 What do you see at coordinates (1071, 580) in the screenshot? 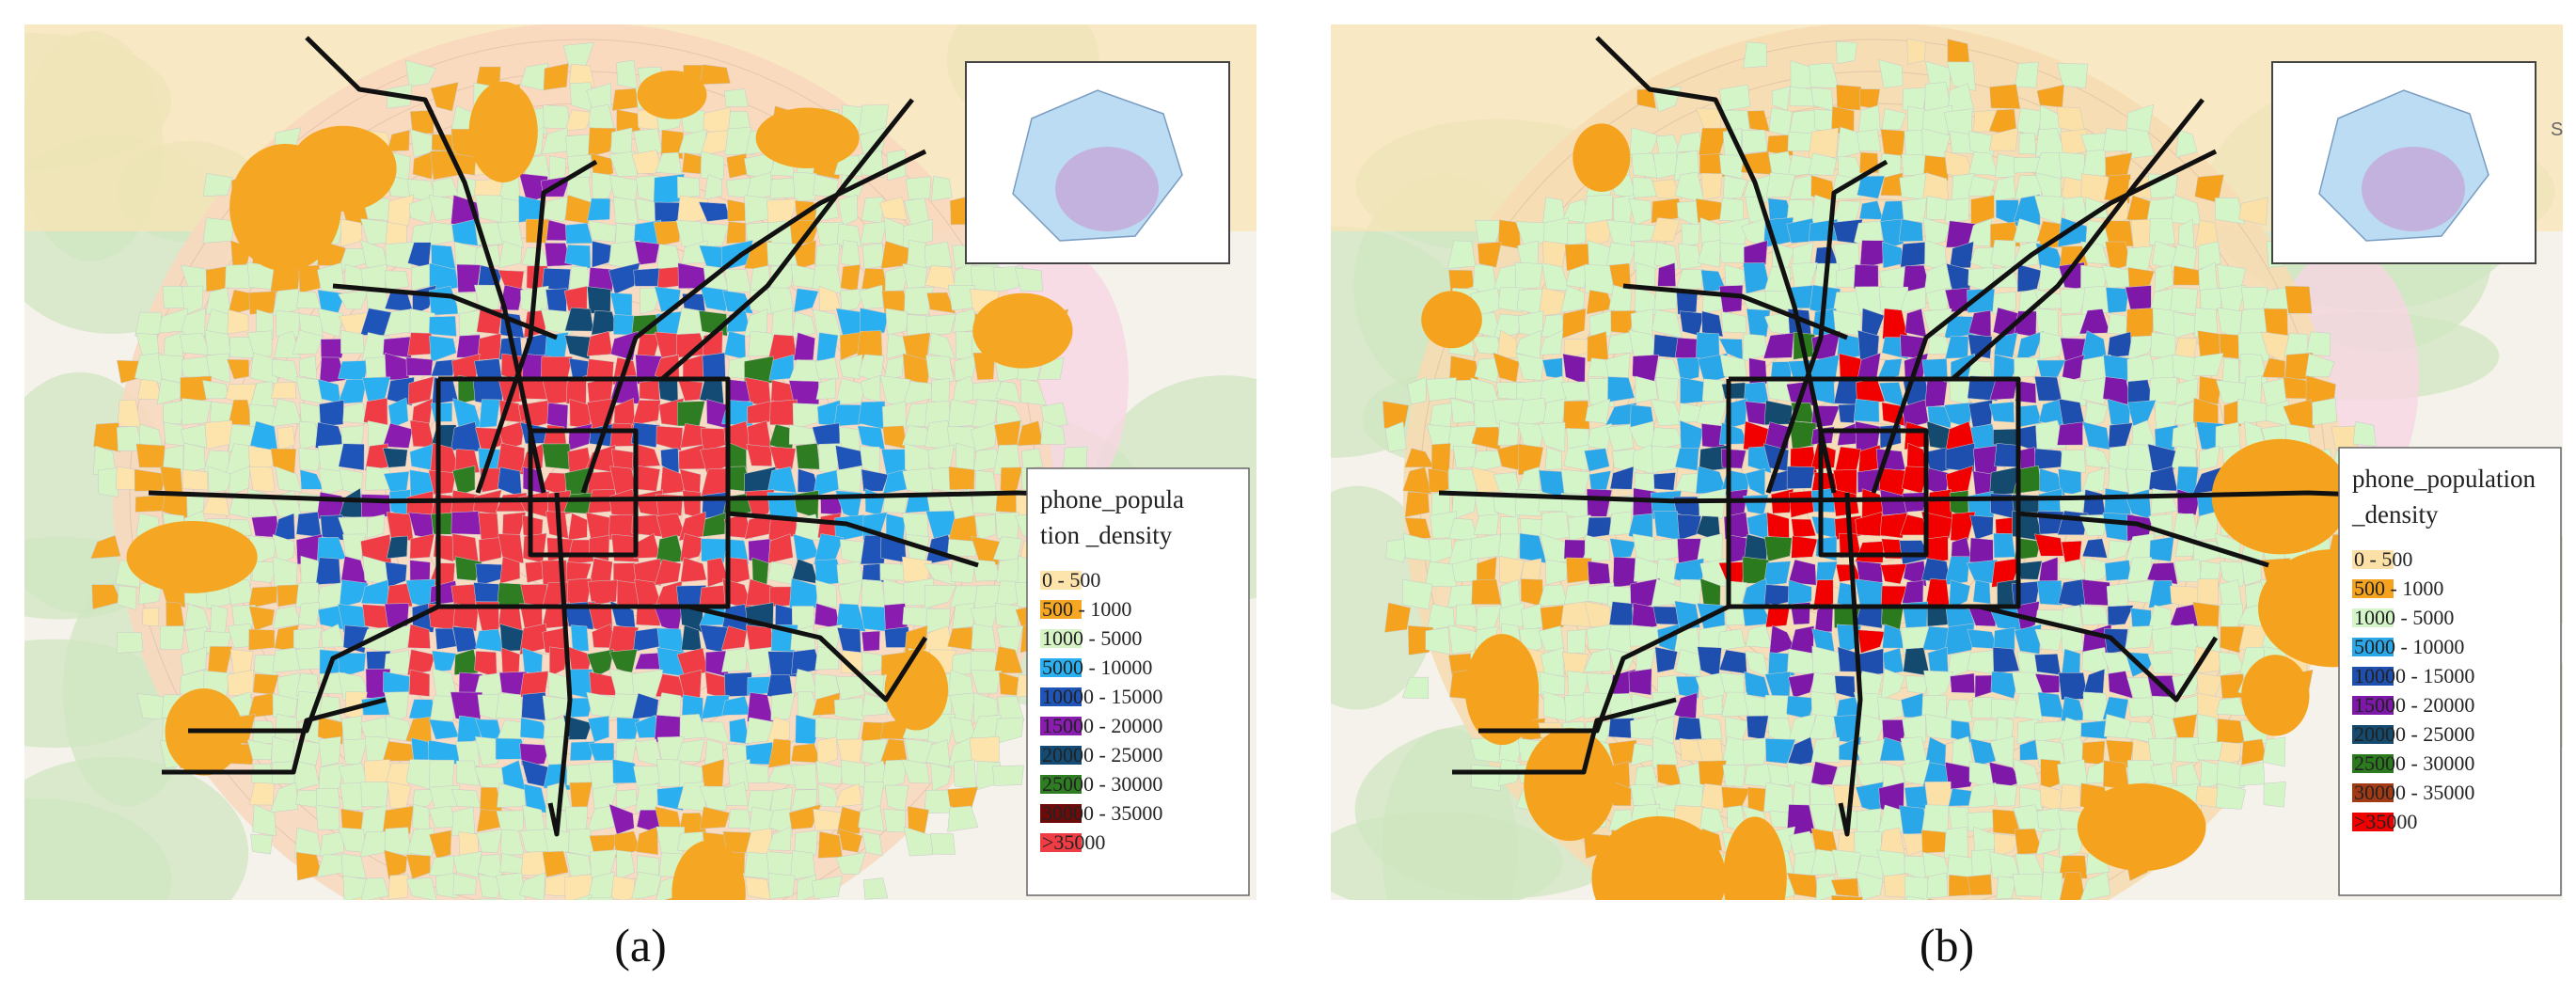
I see `legend-label: 0 - 500` at bounding box center [1071, 580].